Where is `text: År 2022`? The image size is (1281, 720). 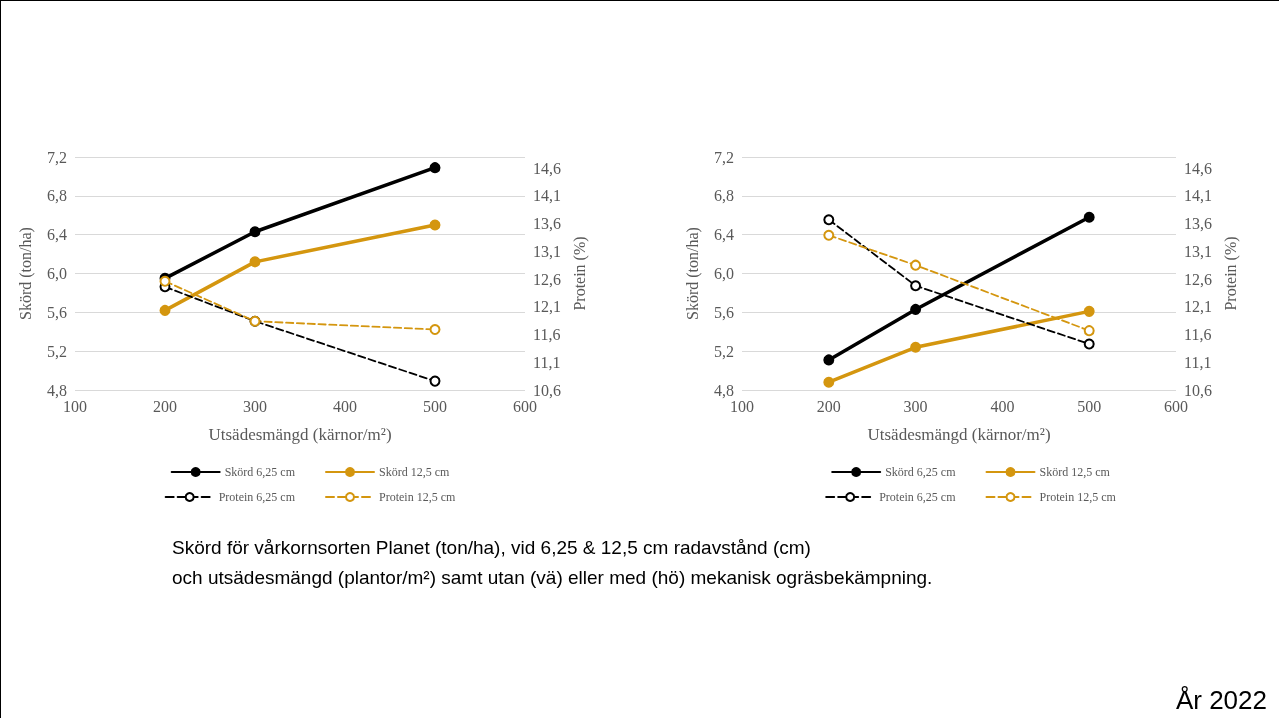 text: År 2022 is located at coordinates (1221, 700).